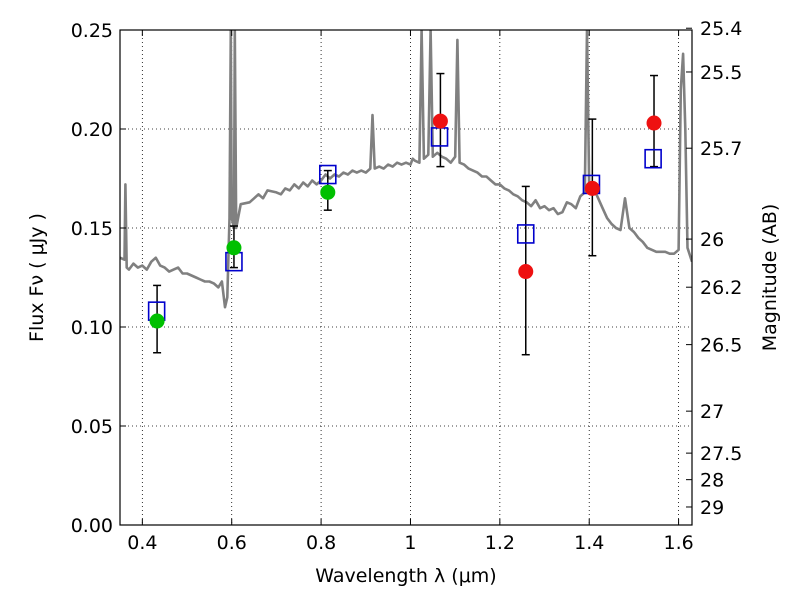  I want to click on right-axis-label: Magnitude (AB), so click(770, 278).